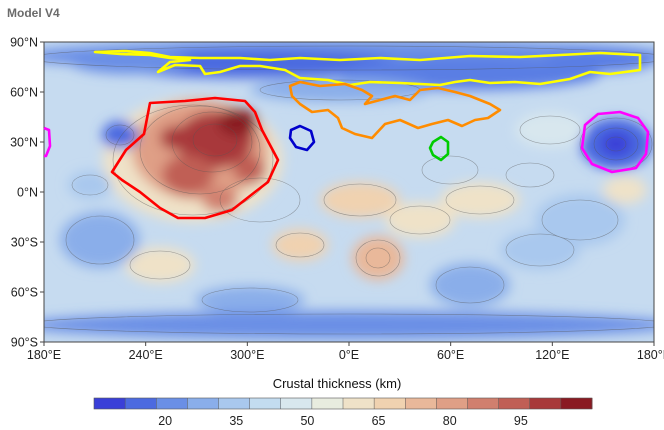 Image resolution: width=664 pixels, height=430 pixels. I want to click on magenta-elysium-outline, so click(615, 142).